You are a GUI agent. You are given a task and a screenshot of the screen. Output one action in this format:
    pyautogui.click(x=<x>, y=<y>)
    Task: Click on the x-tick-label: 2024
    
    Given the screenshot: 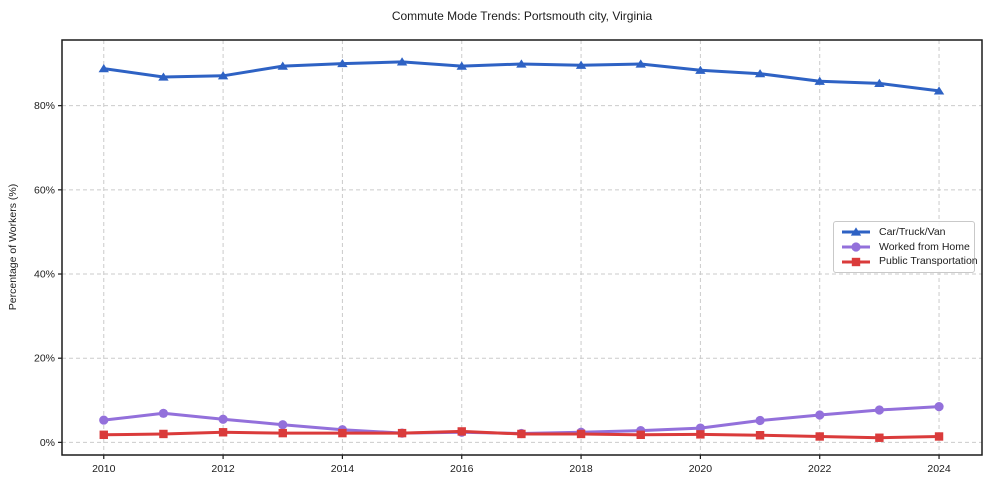 What is the action you would take?
    pyautogui.click(x=939, y=469)
    